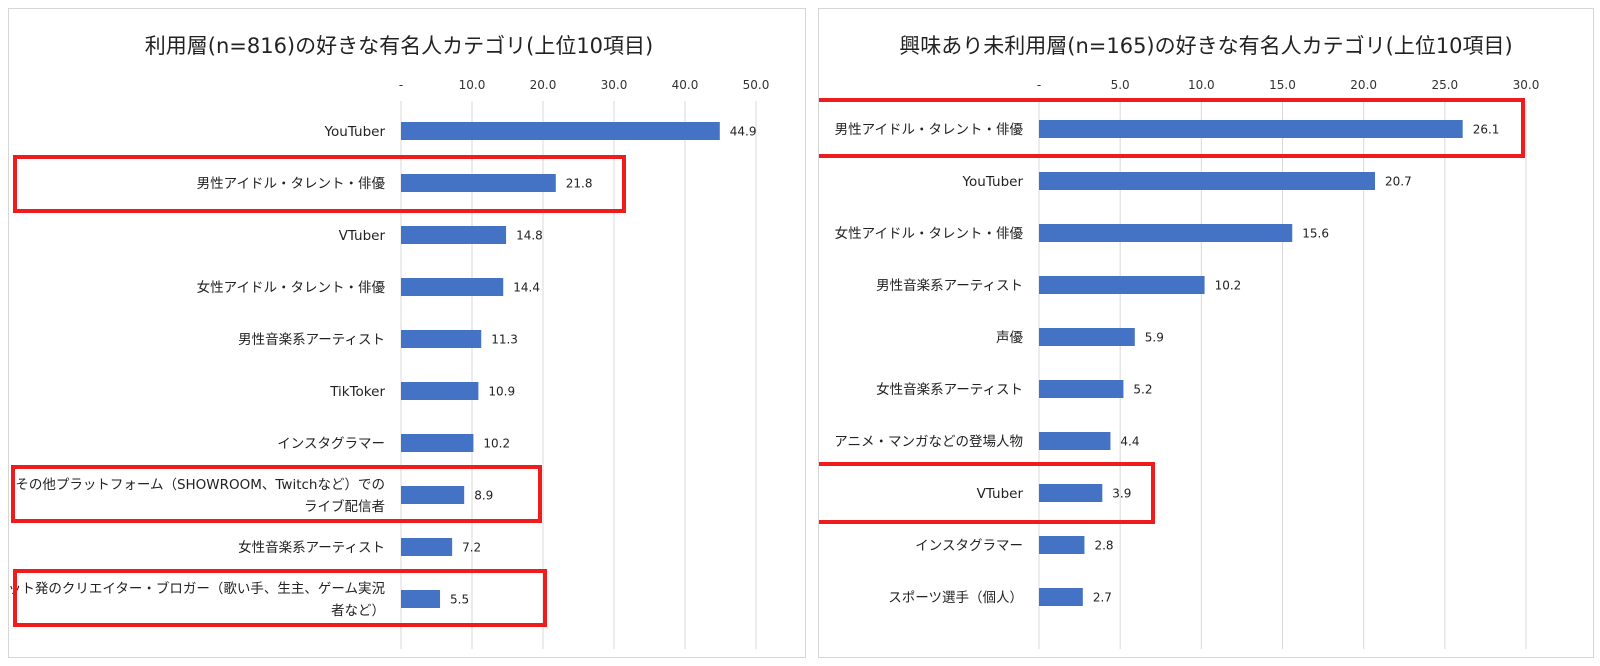 This screenshot has width=1600, height=666. What do you see at coordinates (504, 340) in the screenshot?
I see `data-label: 11.3` at bounding box center [504, 340].